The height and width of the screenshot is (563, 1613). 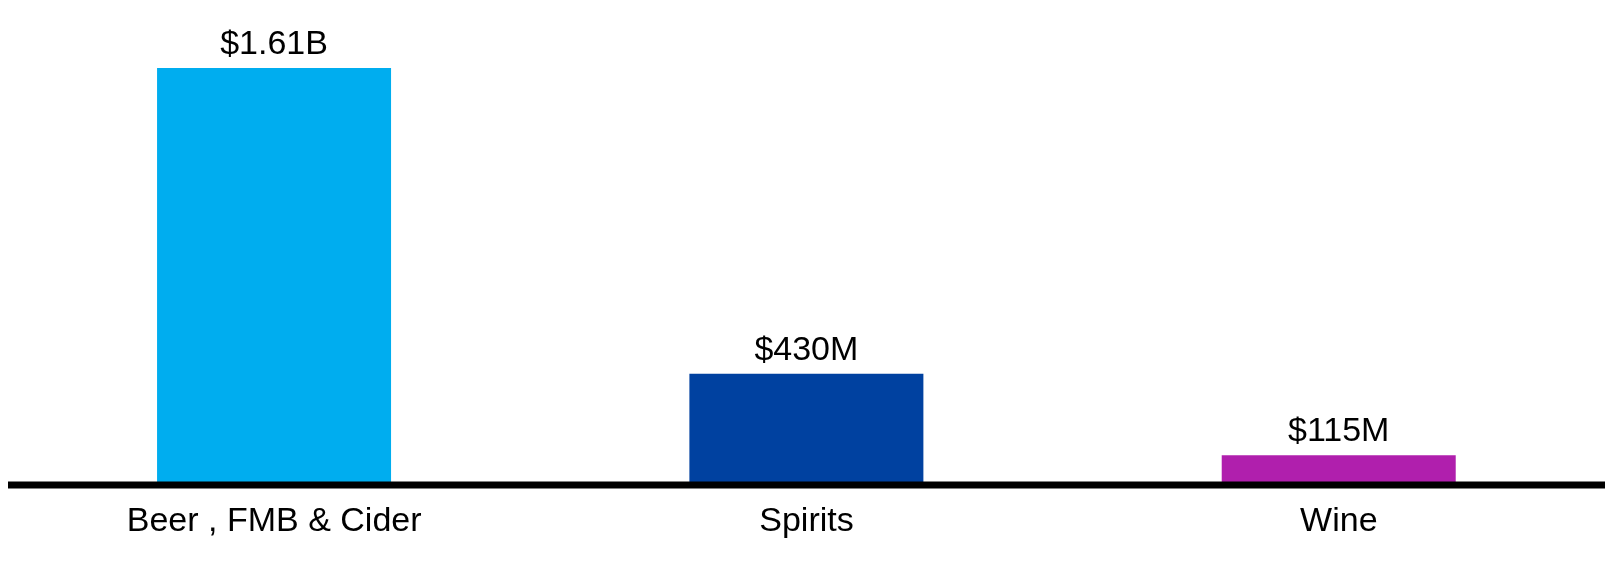 I want to click on x-tick-label: Spirits, so click(x=806, y=519).